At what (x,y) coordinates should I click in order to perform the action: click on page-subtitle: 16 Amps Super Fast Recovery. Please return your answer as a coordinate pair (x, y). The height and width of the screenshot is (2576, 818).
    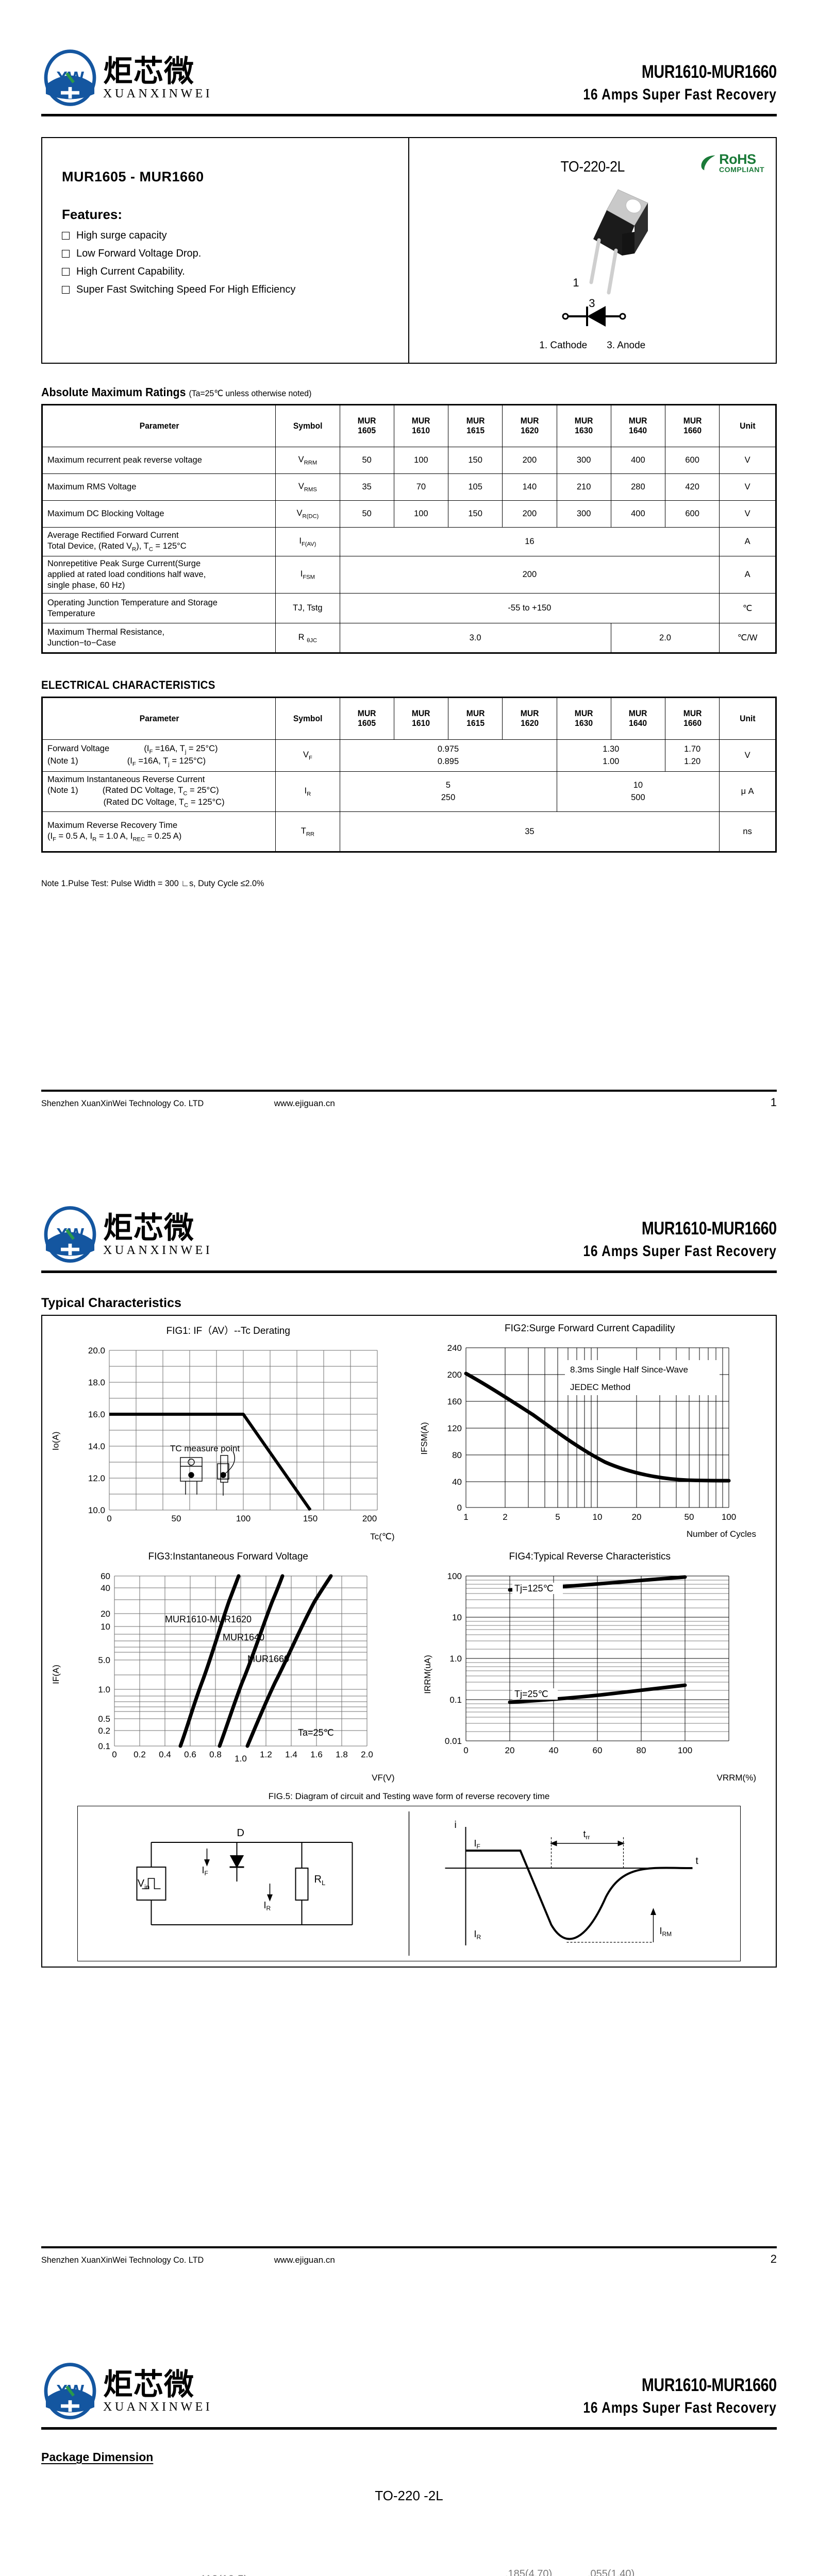
    Looking at the image, I should click on (680, 95).